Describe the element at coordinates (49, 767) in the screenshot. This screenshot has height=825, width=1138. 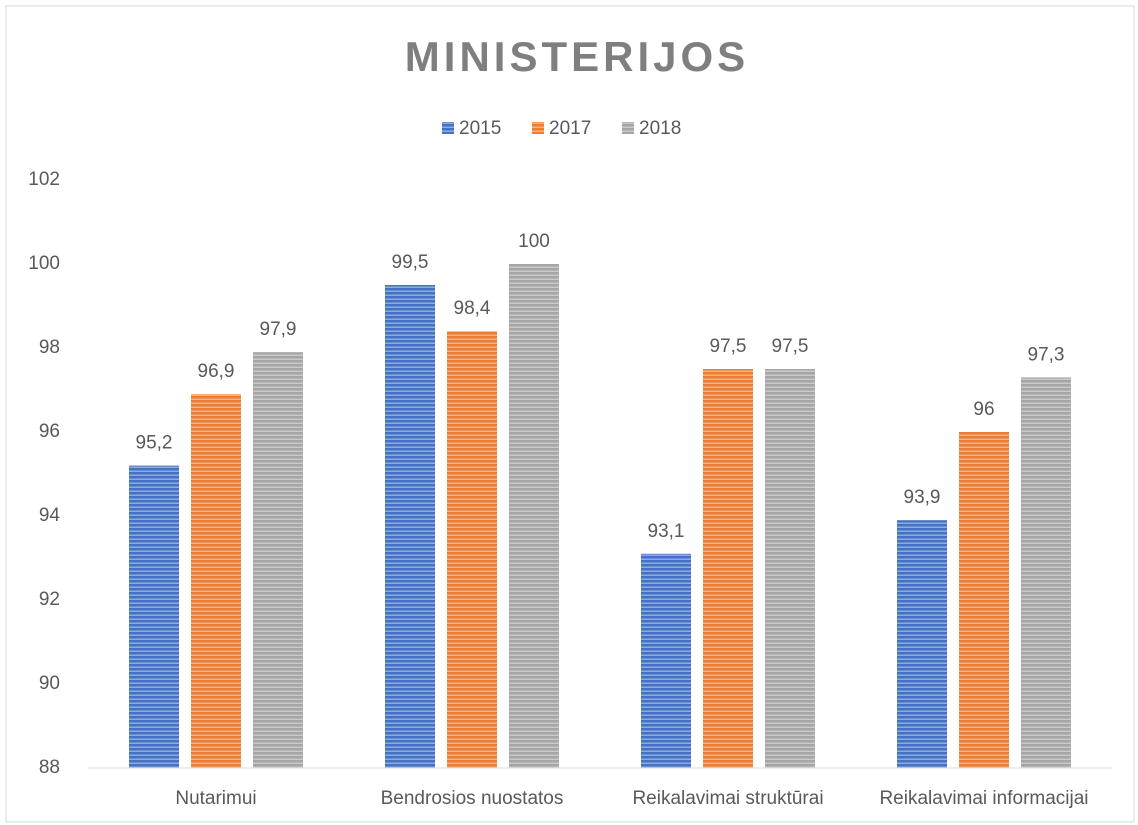
I see `y-tick-label: 88` at that location.